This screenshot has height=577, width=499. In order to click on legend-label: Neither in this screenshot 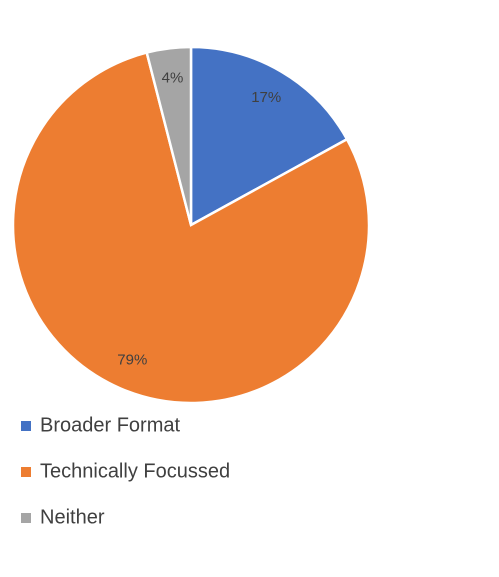, I will do `click(72, 517)`.